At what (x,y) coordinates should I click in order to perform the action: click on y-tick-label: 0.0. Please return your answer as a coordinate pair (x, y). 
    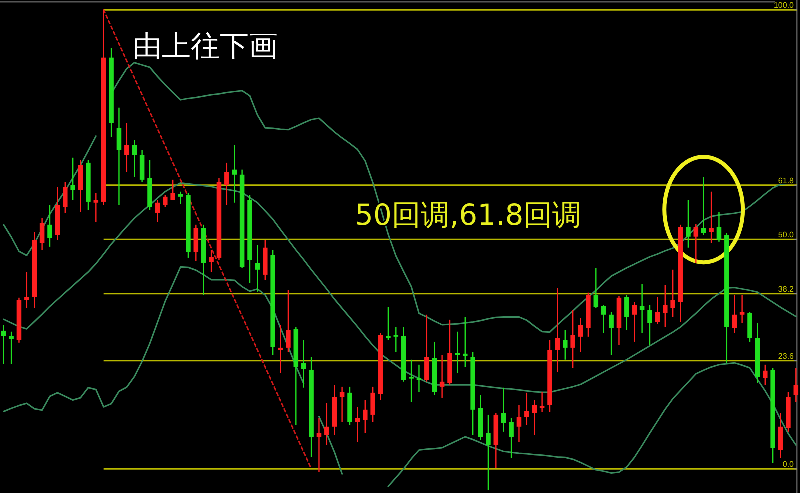
    Looking at the image, I should click on (788, 465).